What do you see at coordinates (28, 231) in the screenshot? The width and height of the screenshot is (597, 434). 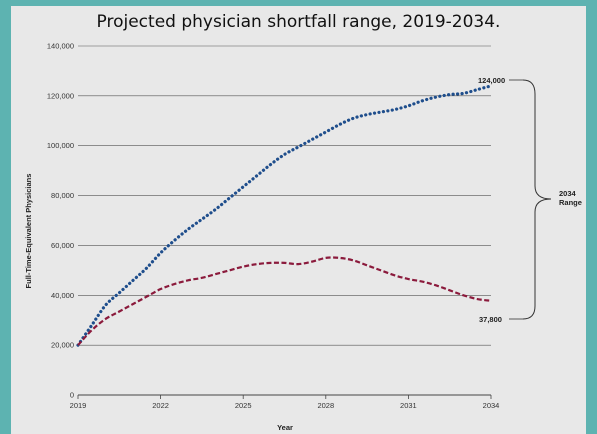 I see `y-axis-title: Full-Time-Equivalent Physicians` at bounding box center [28, 231].